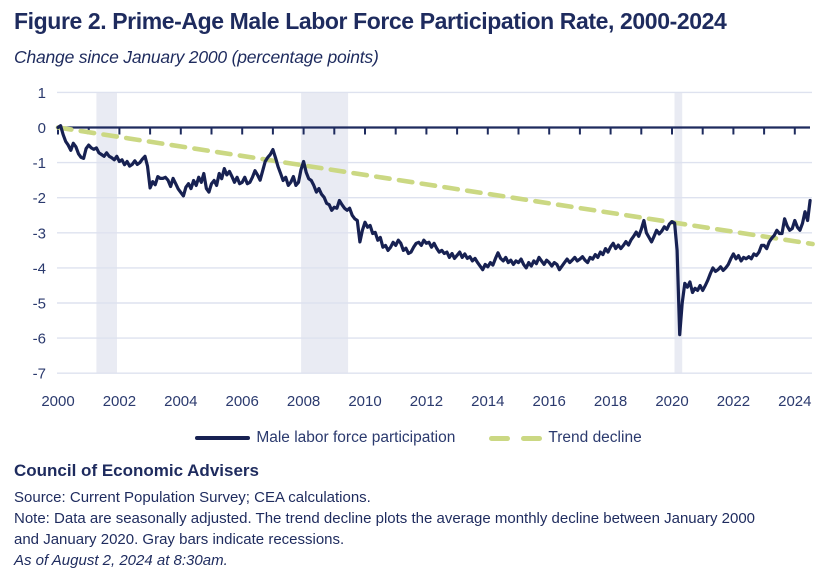 This screenshot has width=837, height=585. Describe the element at coordinates (39, 339) in the screenshot. I see `y-tick-label: -6` at that location.